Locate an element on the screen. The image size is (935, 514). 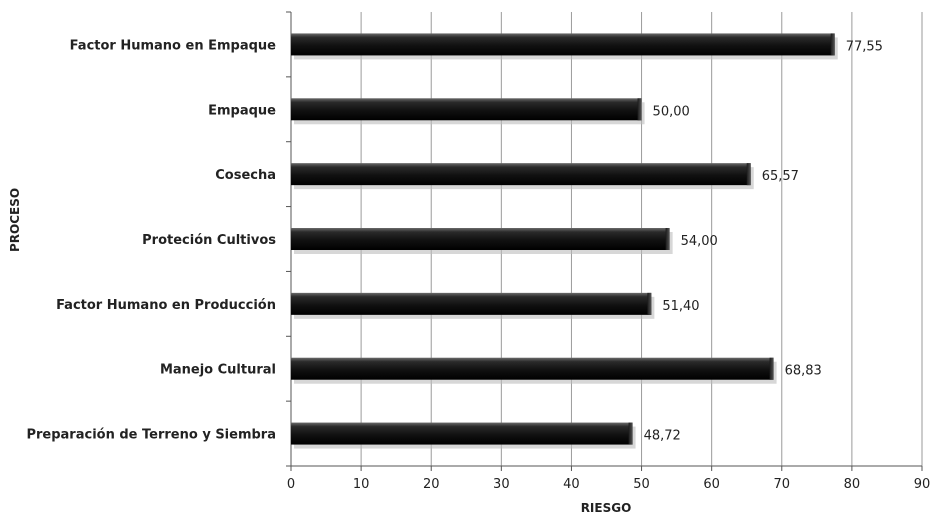
data-label: 77,55 is located at coordinates (864, 46).